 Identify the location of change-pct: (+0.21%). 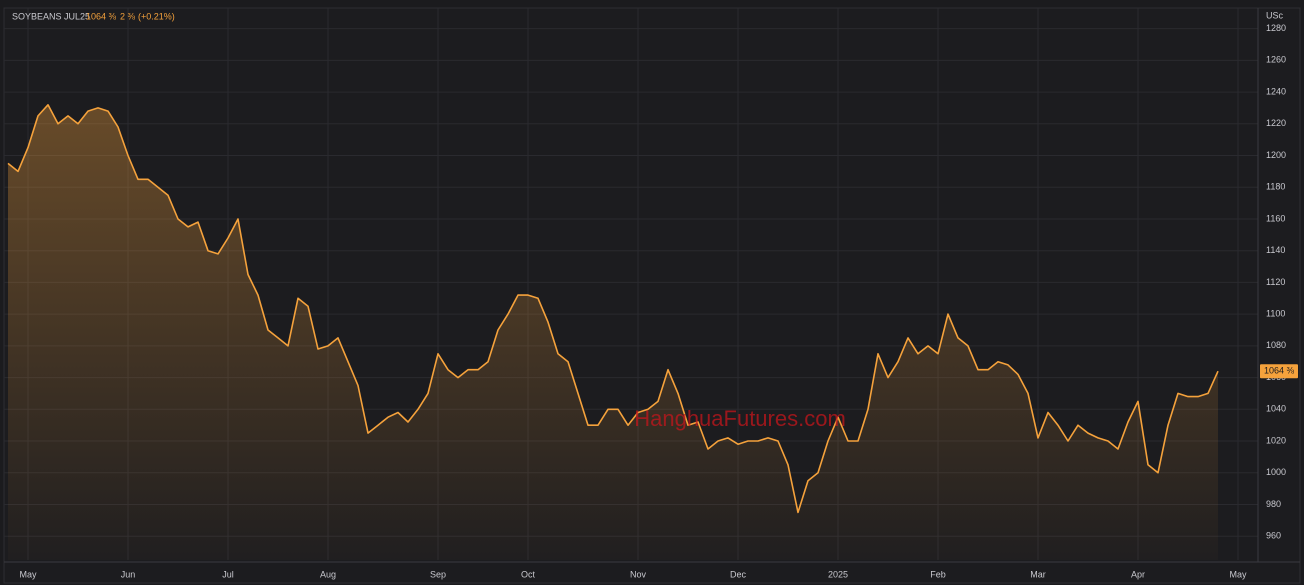
(156, 16).